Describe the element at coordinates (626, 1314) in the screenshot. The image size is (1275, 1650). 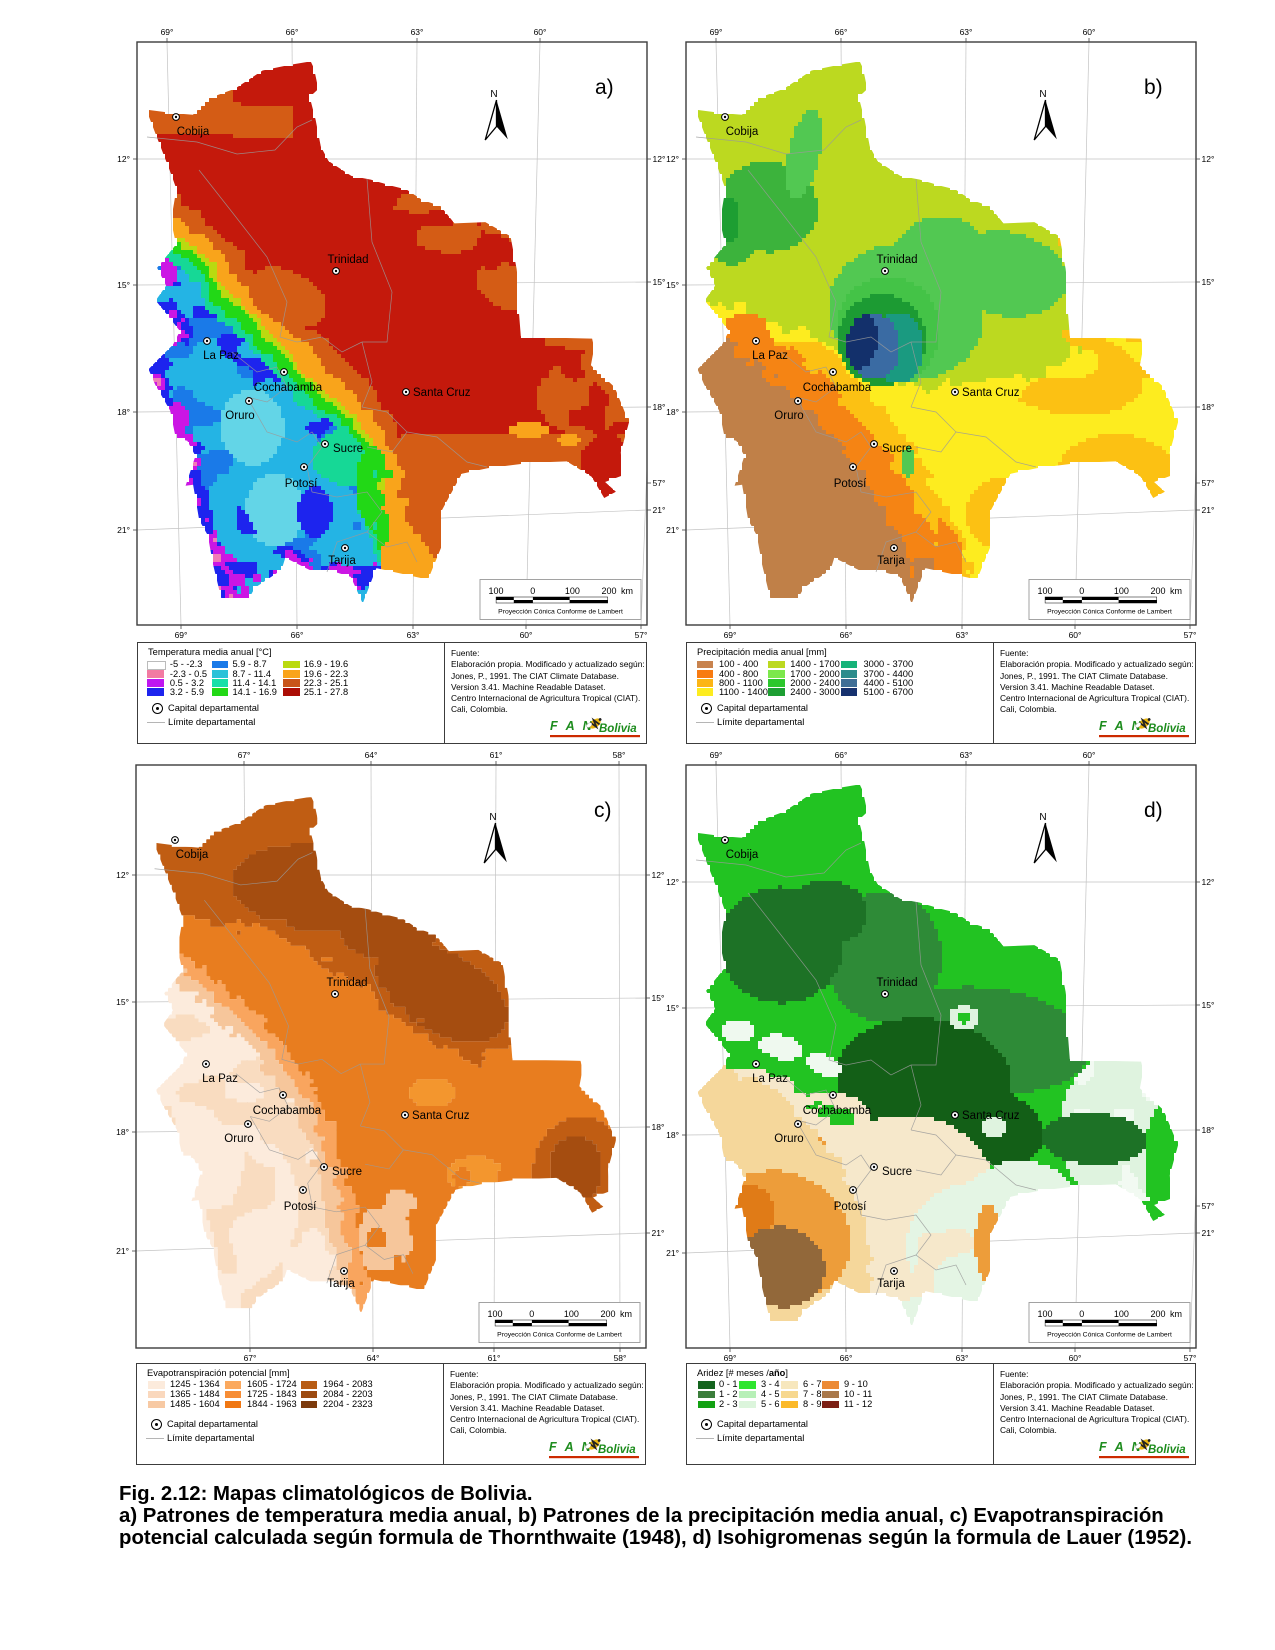
I see `svg-text: km` at that location.